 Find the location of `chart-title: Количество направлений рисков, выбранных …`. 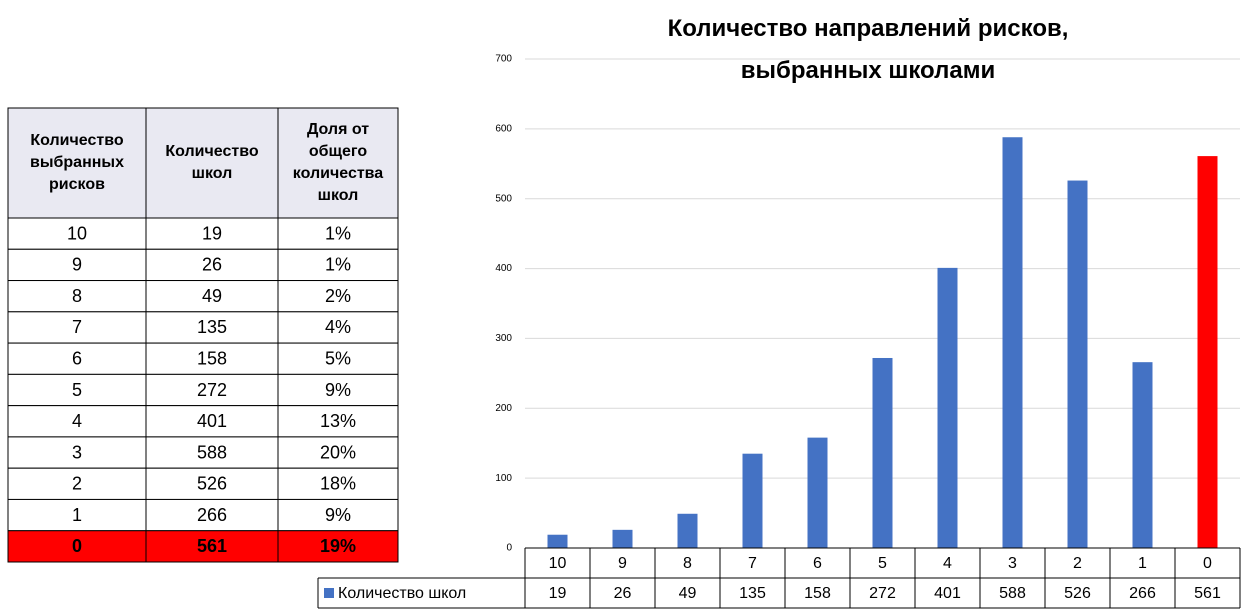

chart-title: Количество направлений рисков, выбранных … is located at coordinates (868, 49).